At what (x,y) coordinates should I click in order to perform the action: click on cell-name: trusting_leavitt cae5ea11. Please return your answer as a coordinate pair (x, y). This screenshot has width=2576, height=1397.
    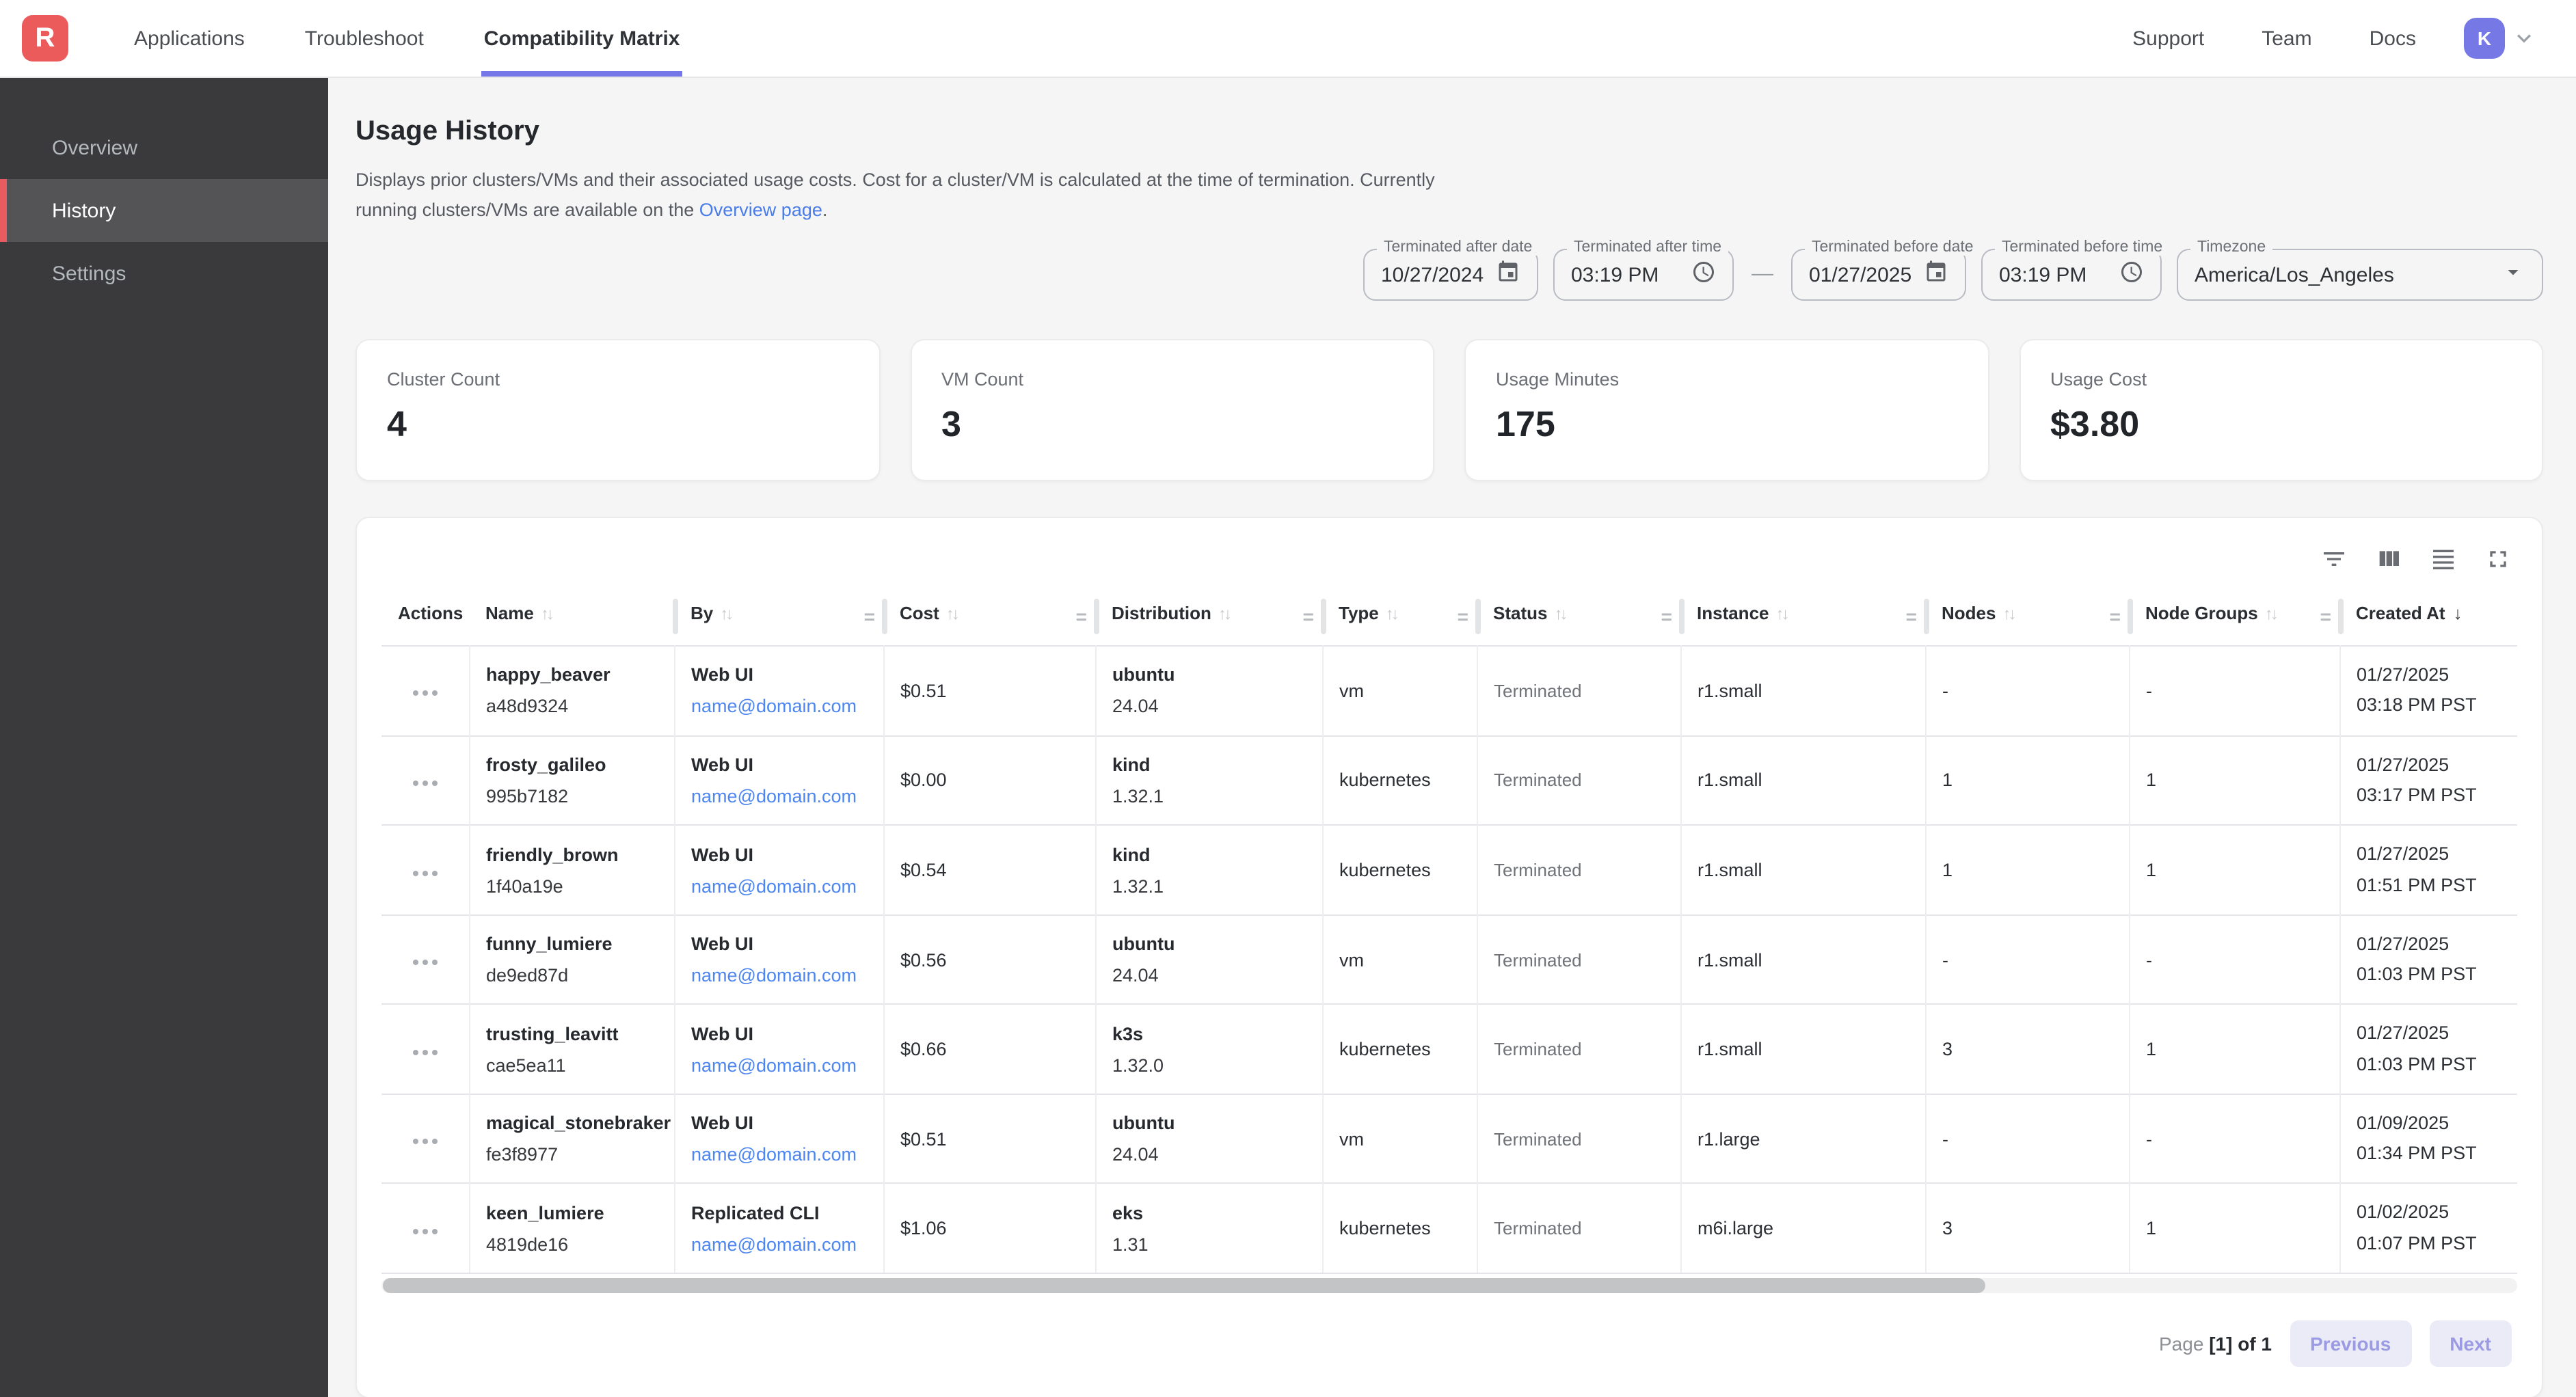
    Looking at the image, I should click on (572, 1048).